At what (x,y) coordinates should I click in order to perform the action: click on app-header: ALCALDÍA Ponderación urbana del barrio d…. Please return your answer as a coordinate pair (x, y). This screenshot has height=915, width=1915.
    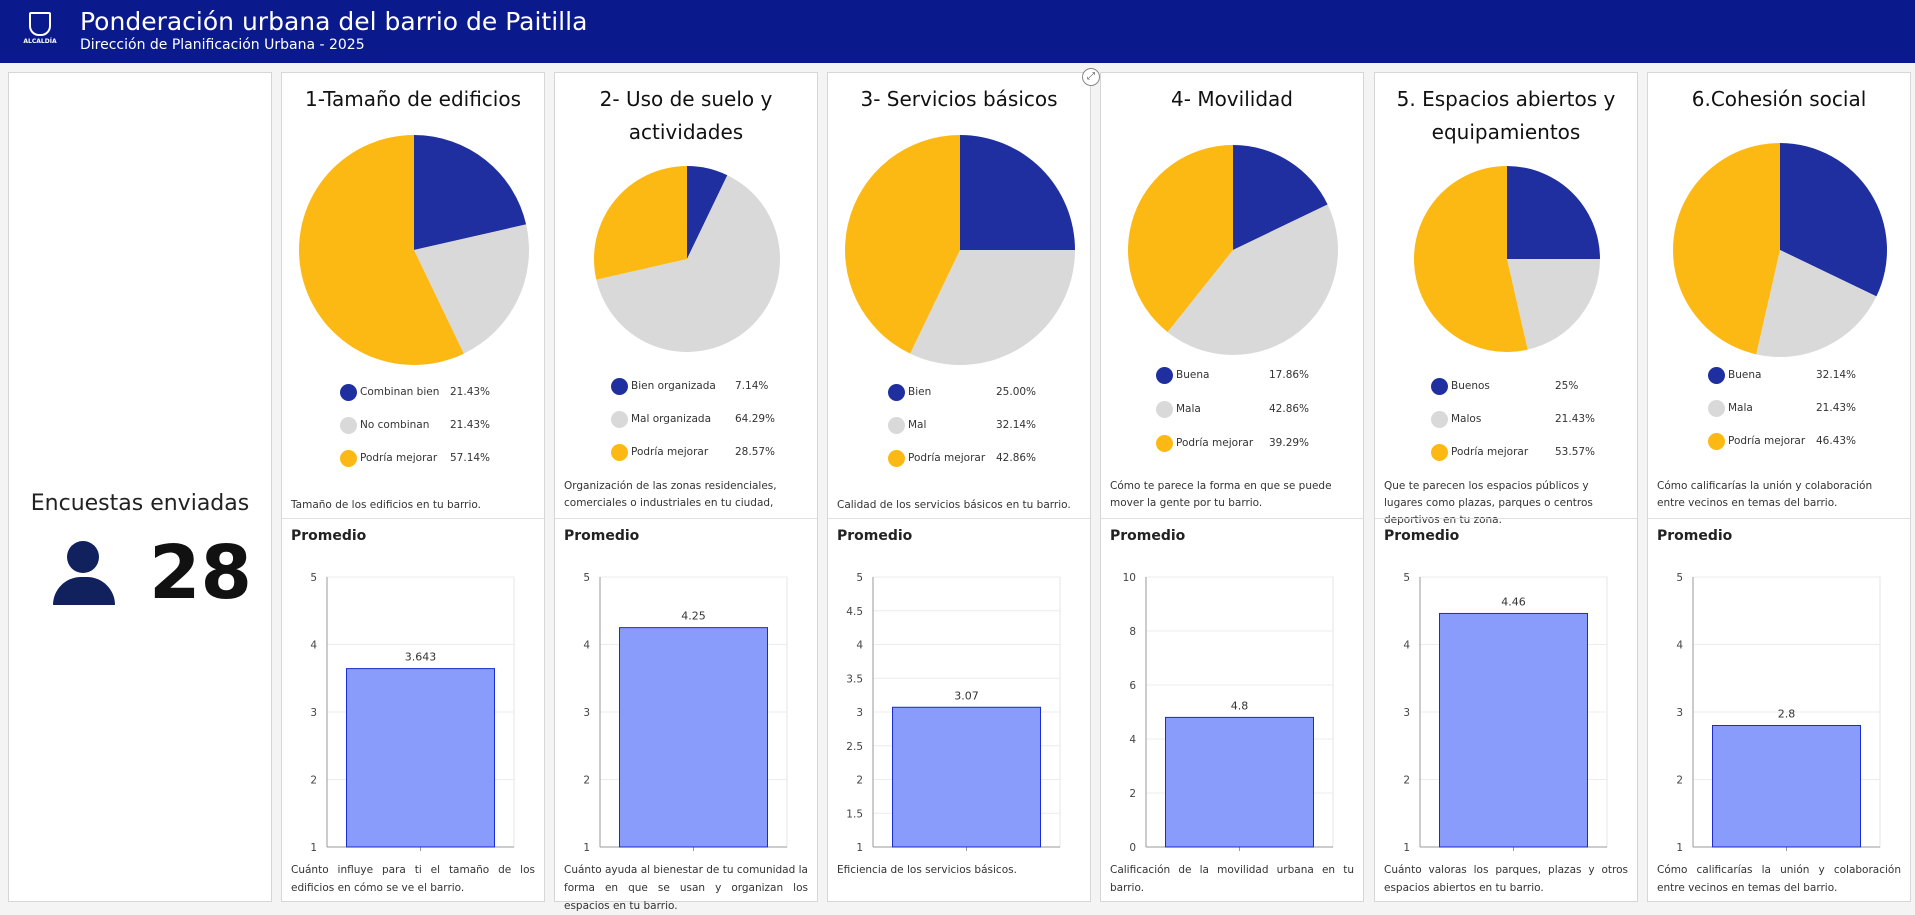
    Looking at the image, I should click on (957, 31).